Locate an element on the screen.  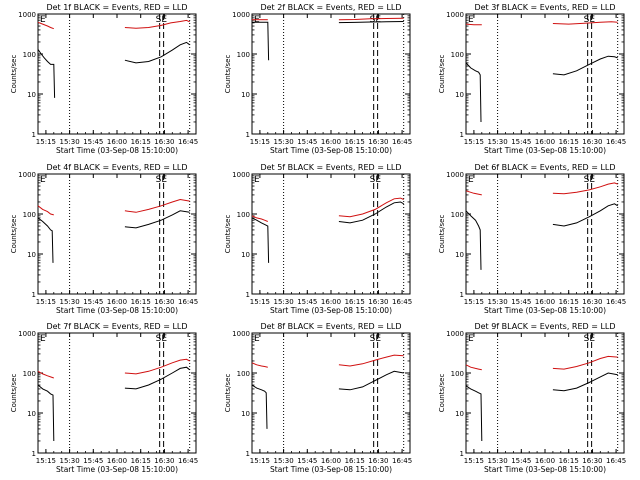
chart-title: Det 4f BLACK = Events, RED = LLD is located at coordinates (116, 167).